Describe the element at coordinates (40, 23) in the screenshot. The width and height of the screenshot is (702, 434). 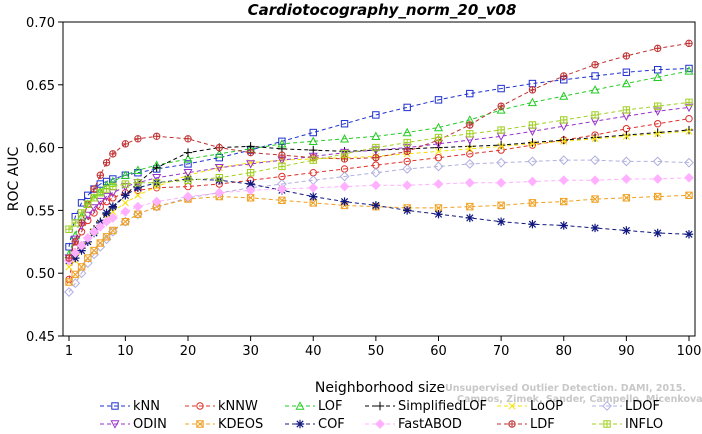
I see `y-tick-label-5: 0.70` at that location.